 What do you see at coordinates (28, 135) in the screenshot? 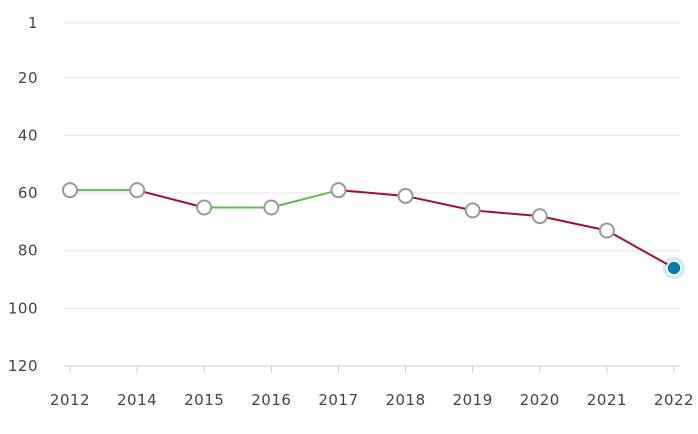
I see `y-tick-label: 40` at bounding box center [28, 135].